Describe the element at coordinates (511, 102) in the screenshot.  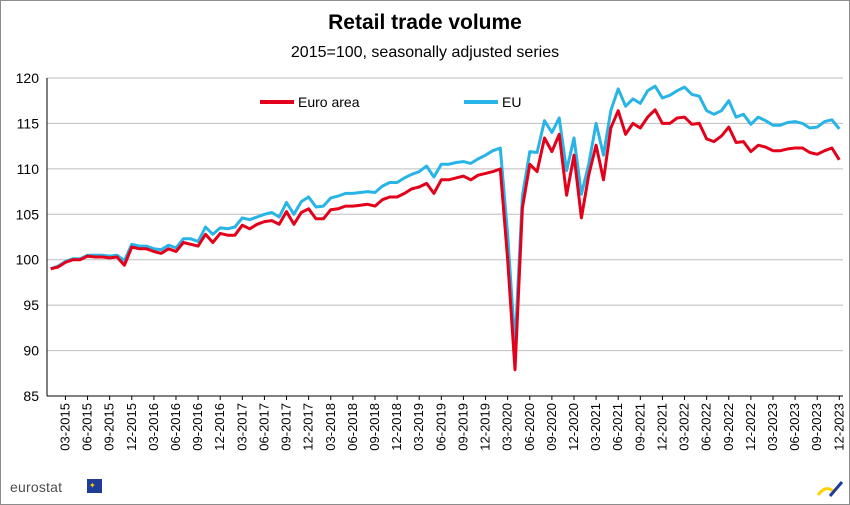
I see `legend-label-eu: EU` at that location.